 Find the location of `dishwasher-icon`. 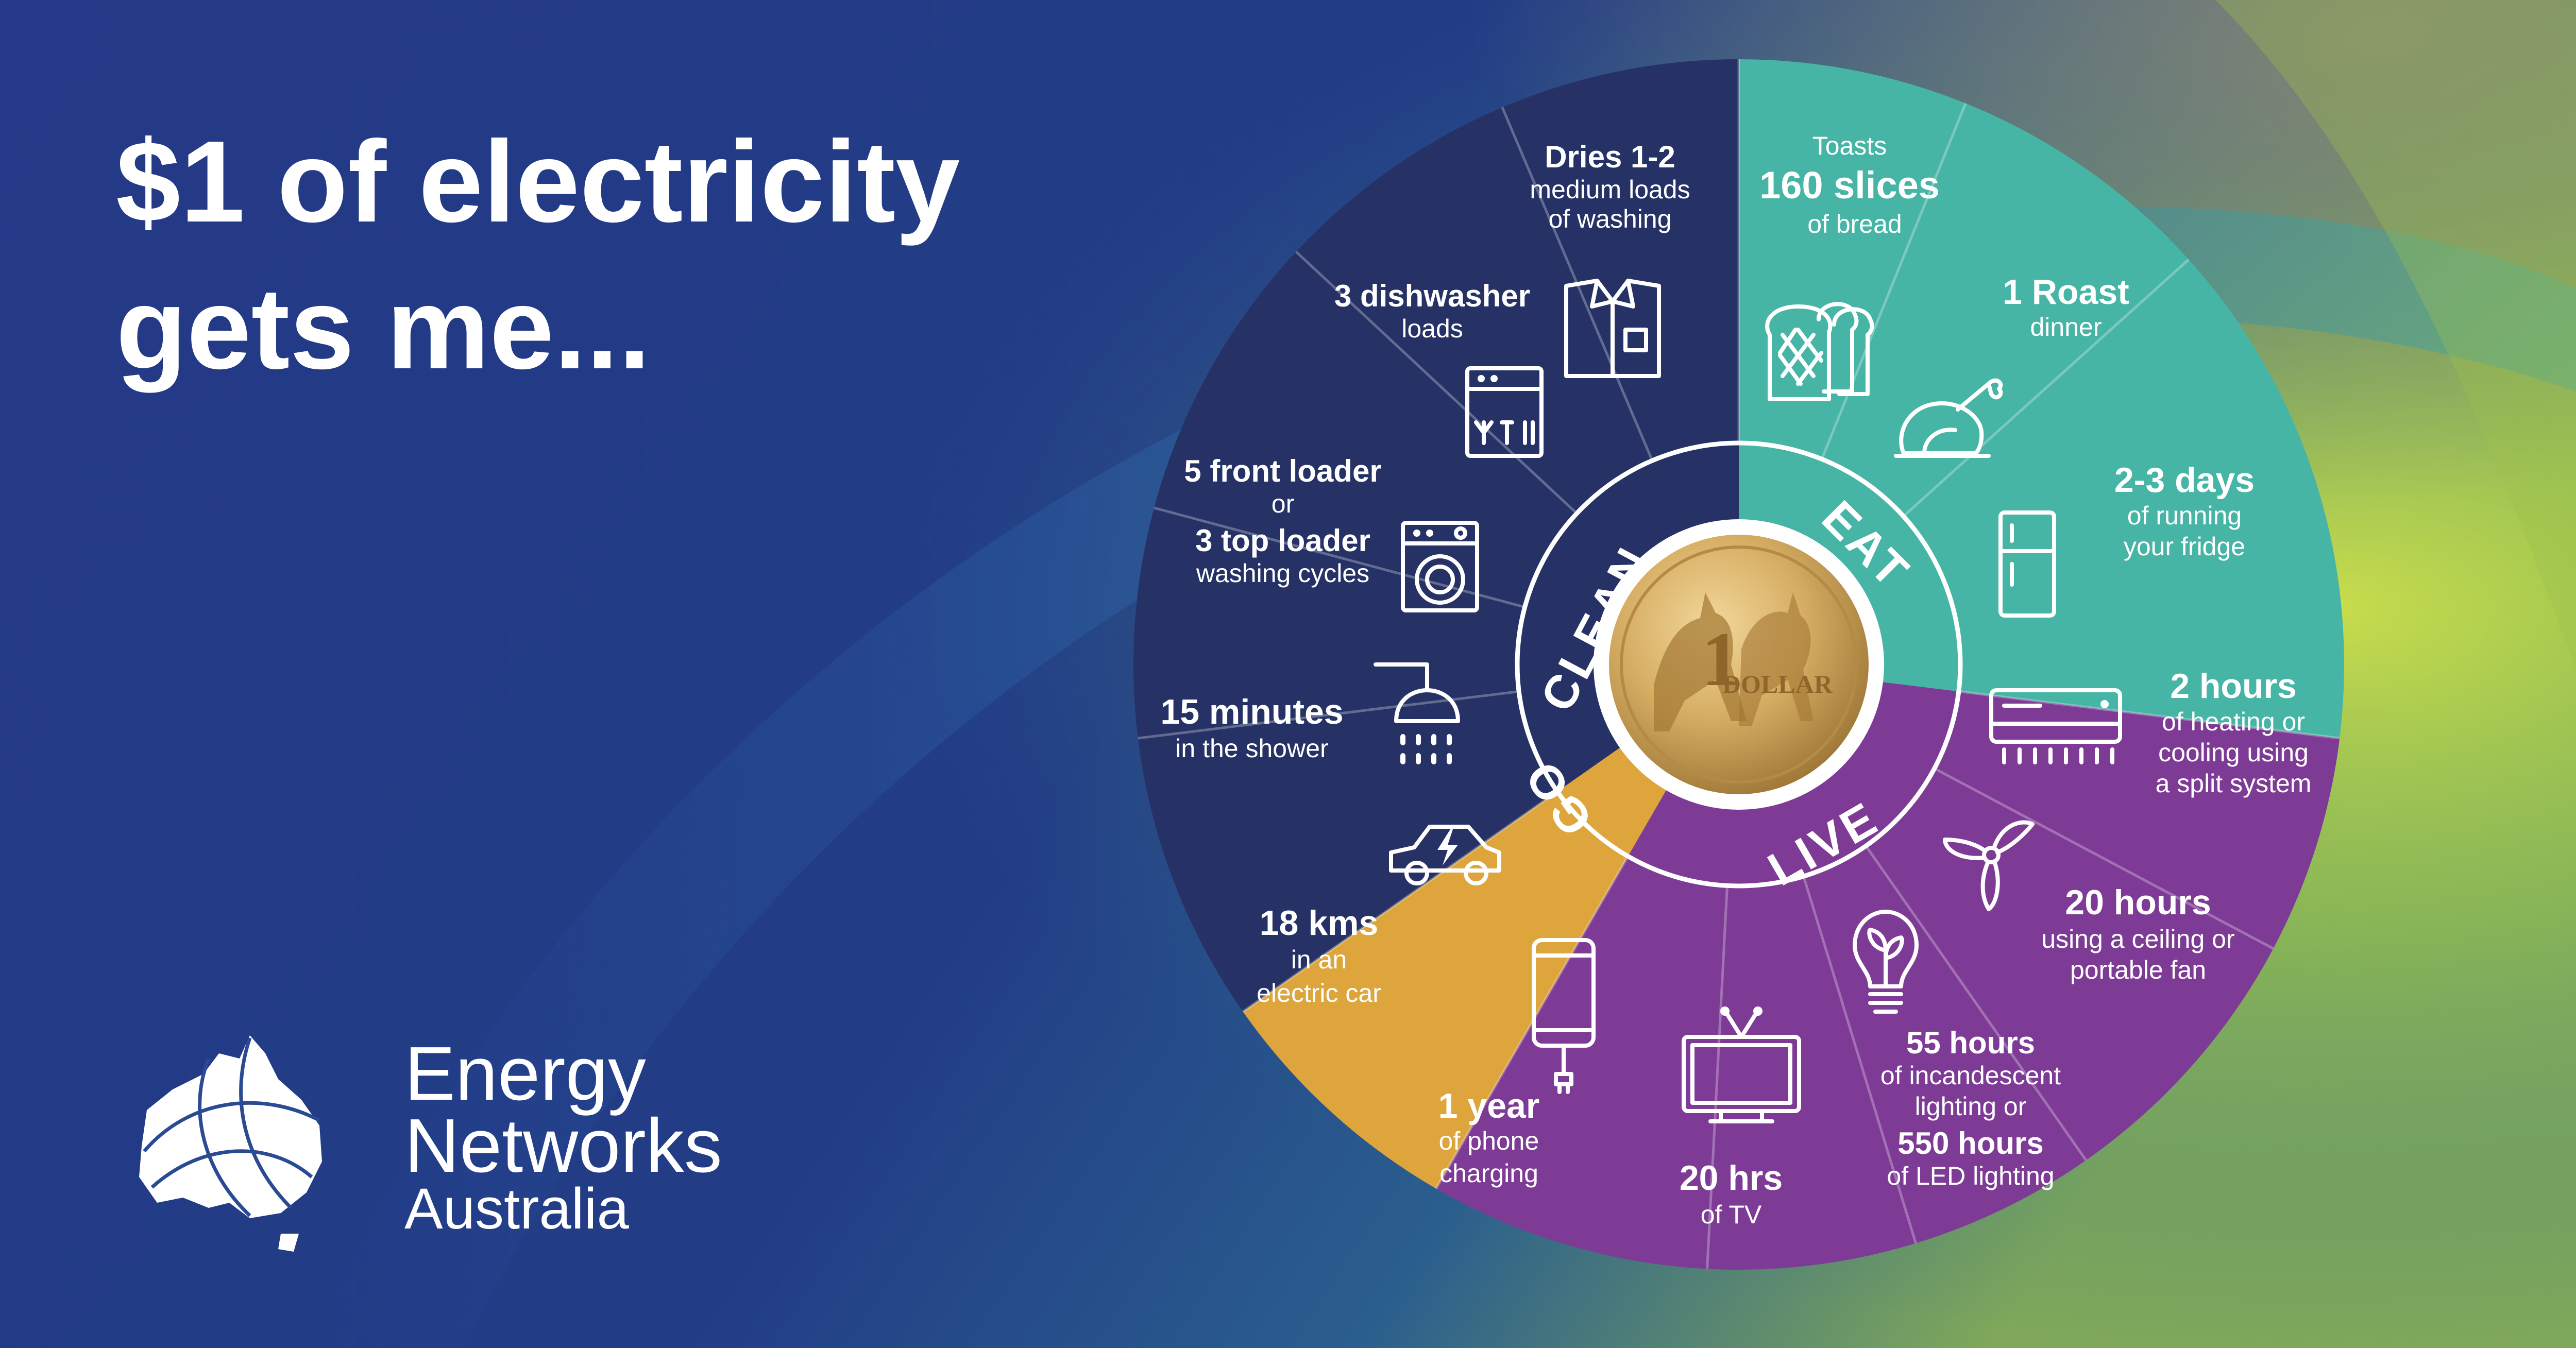

dishwasher-icon is located at coordinates (1504, 412).